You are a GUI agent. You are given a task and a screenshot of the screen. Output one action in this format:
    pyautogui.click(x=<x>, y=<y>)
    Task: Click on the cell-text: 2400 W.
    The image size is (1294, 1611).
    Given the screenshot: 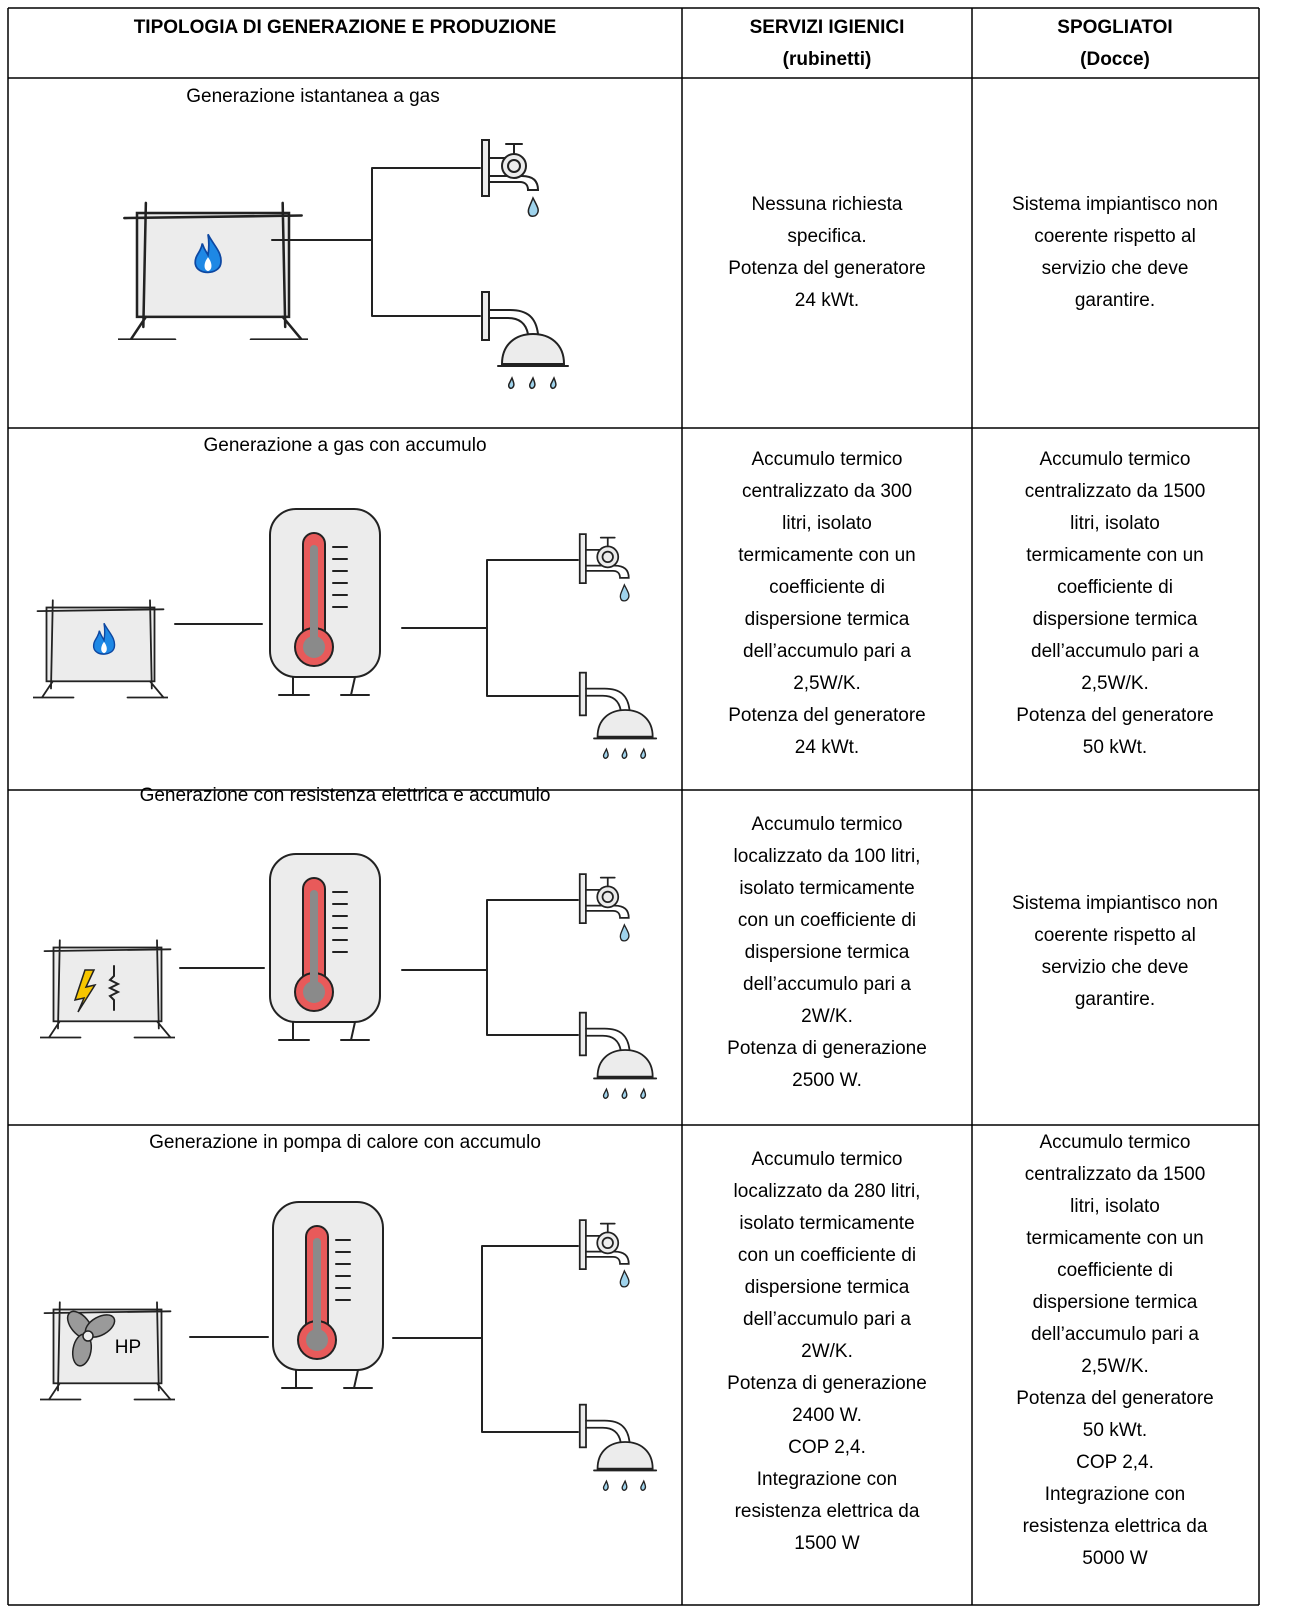 What is the action you would take?
    pyautogui.click(x=827, y=1415)
    